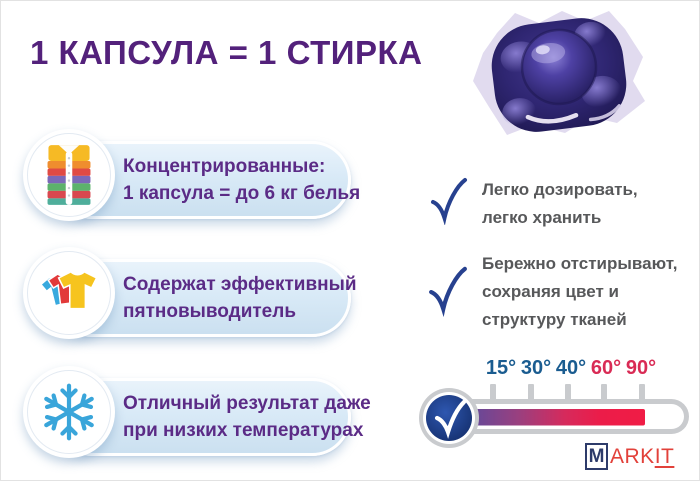 The width and height of the screenshot is (700, 481). What do you see at coordinates (210, 311) in the screenshot?
I see `feature-line: пятновыводитель` at bounding box center [210, 311].